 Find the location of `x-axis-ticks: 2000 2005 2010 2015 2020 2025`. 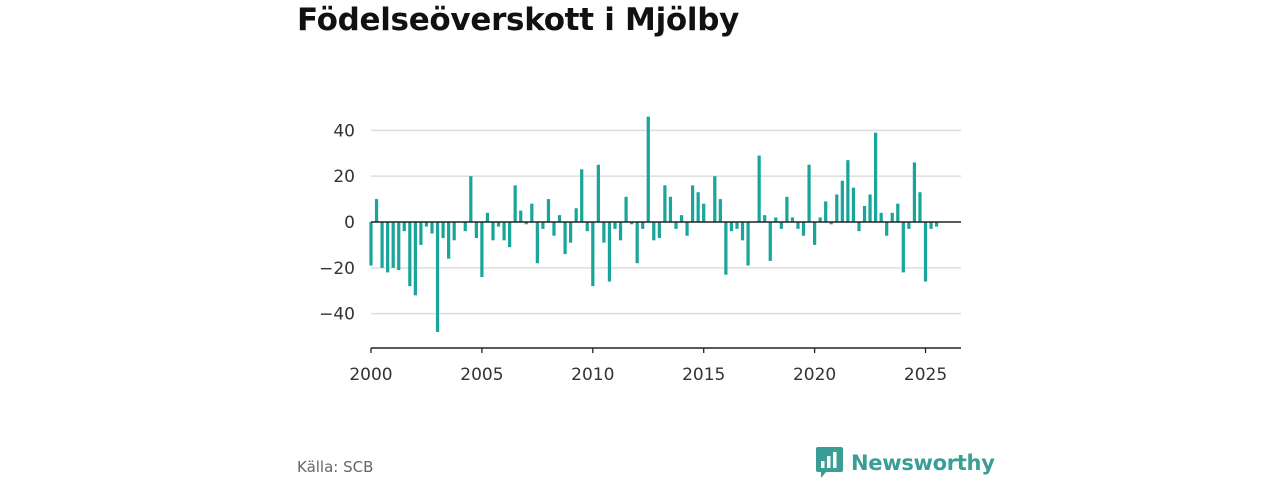

x-axis-ticks: 2000 2005 2010 2015 2020 2025 is located at coordinates (648, 366).